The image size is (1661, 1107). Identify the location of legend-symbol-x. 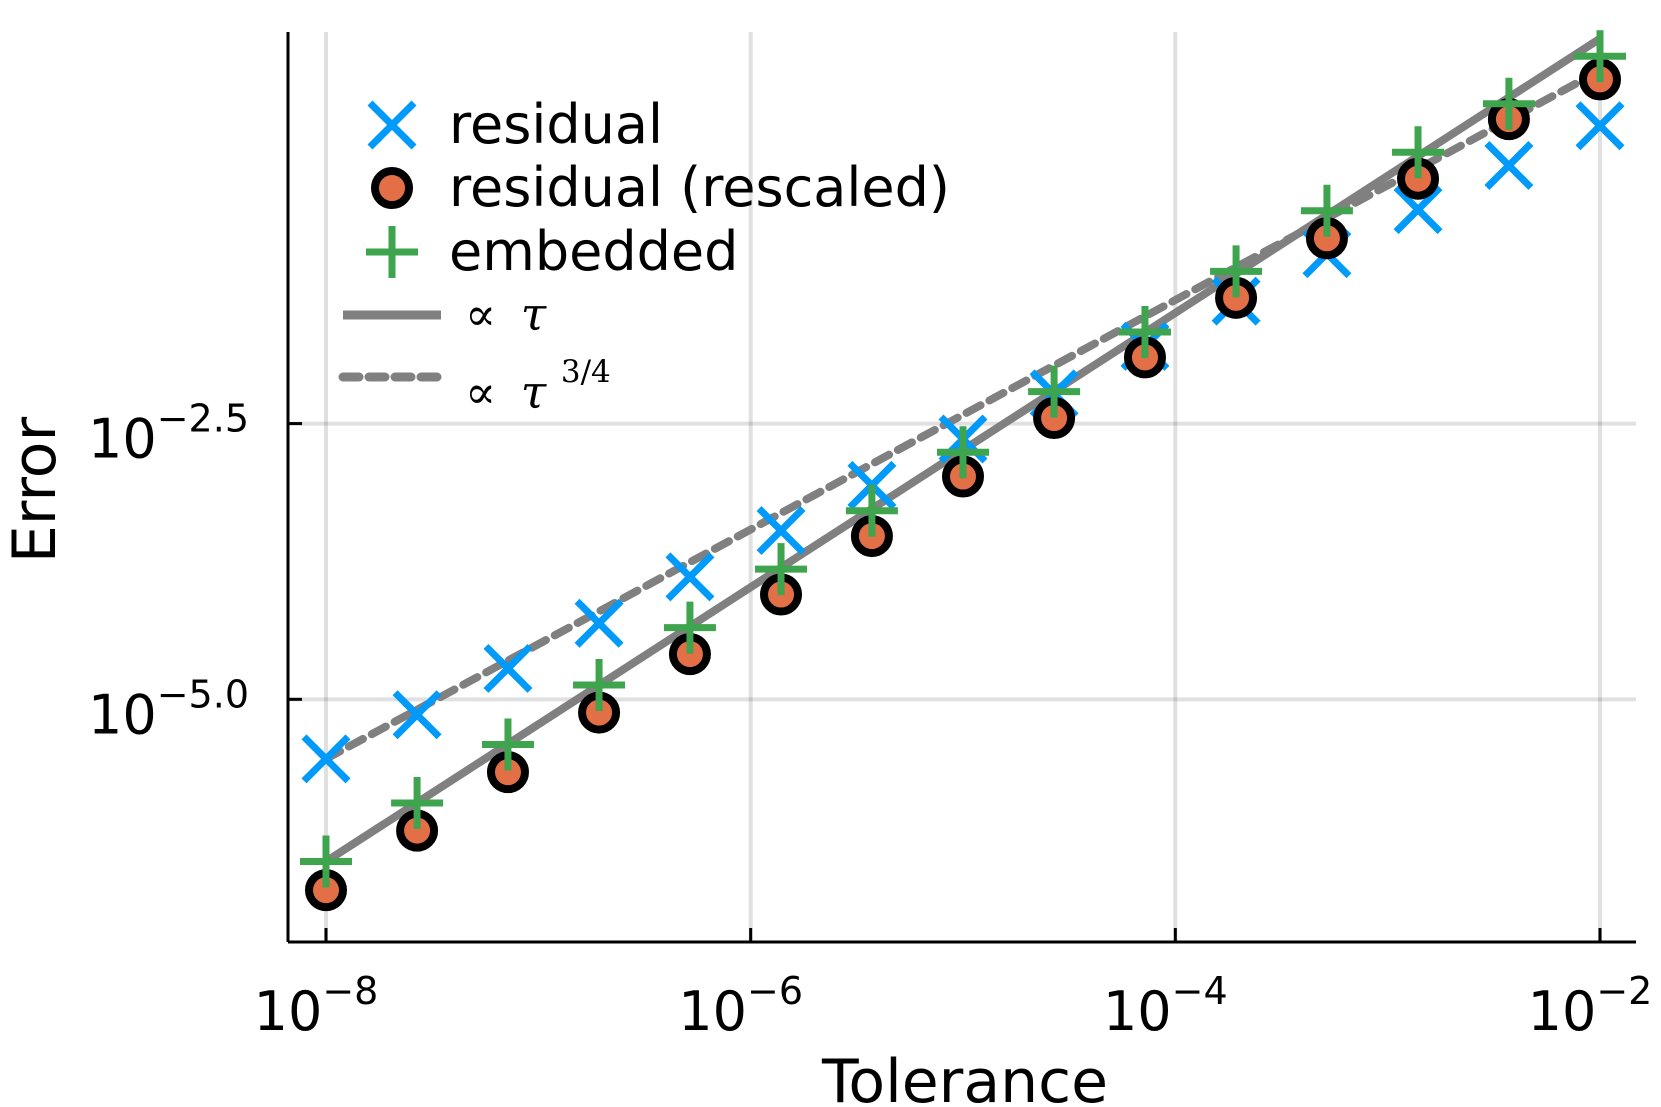
(392, 125).